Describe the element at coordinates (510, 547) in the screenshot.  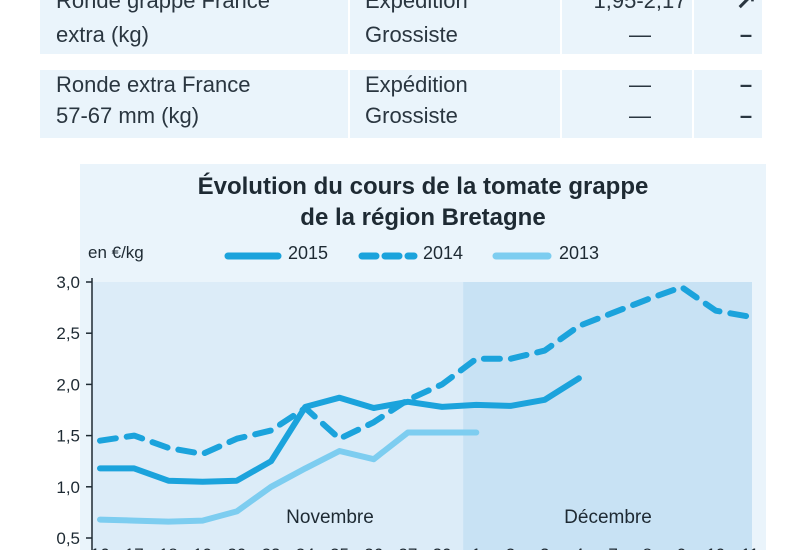
I see `x-tick-label: 2` at that location.